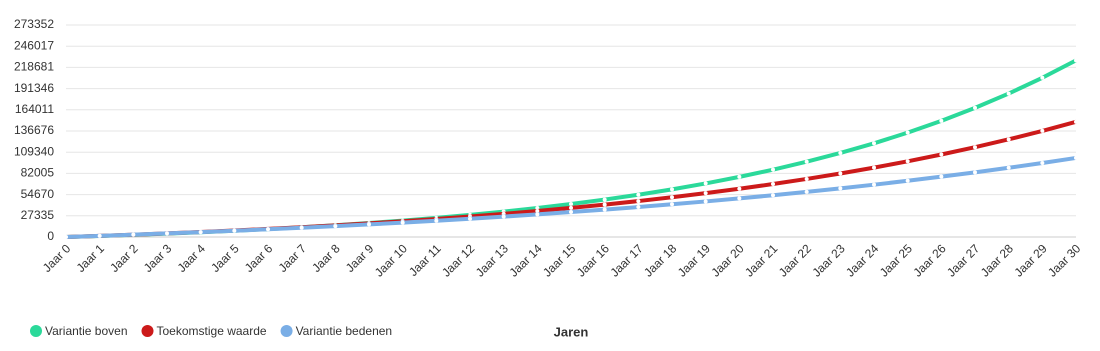 The height and width of the screenshot is (351, 1100). What do you see at coordinates (492, 260) in the screenshot?
I see `x-tick-label: Jaar 13` at bounding box center [492, 260].